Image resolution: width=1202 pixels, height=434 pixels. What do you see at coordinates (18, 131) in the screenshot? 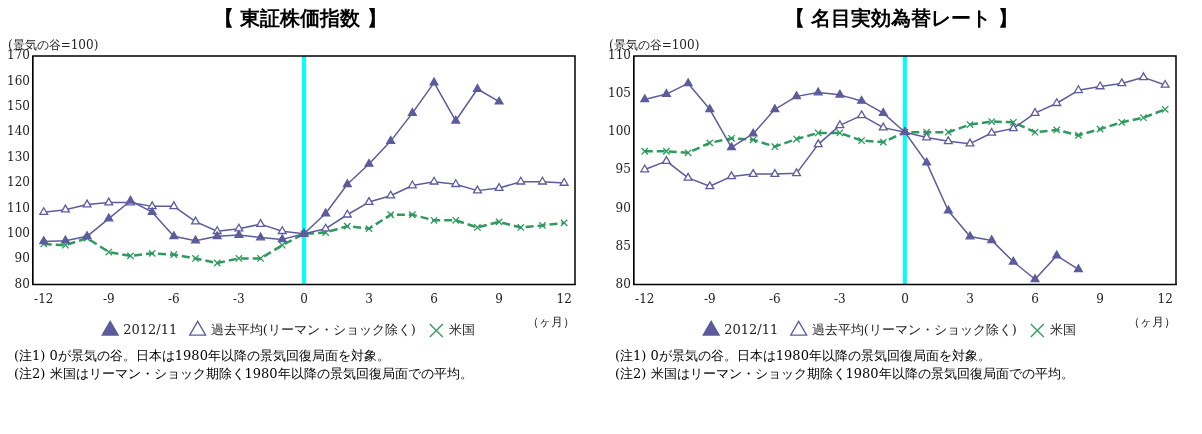
I see `y-tick-label: 140` at bounding box center [18, 131].